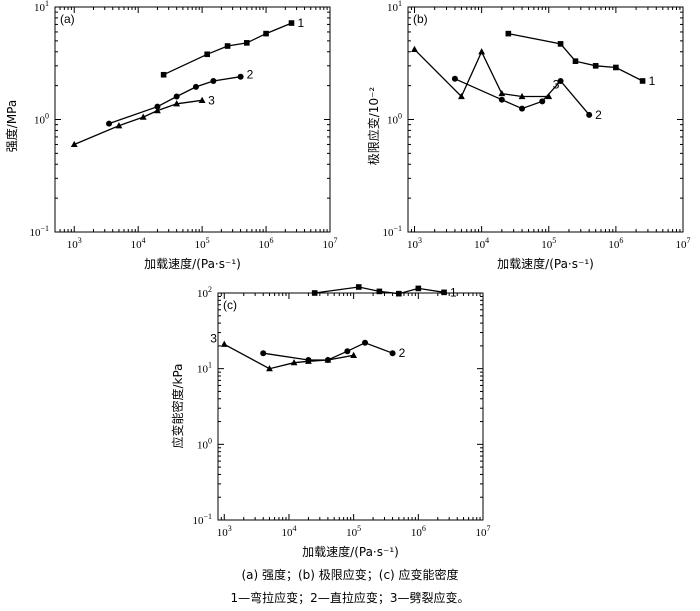 This screenshot has width=700, height=611. What do you see at coordinates (204, 292) in the screenshot?
I see `y-tick-label: 10²` at bounding box center [204, 292].